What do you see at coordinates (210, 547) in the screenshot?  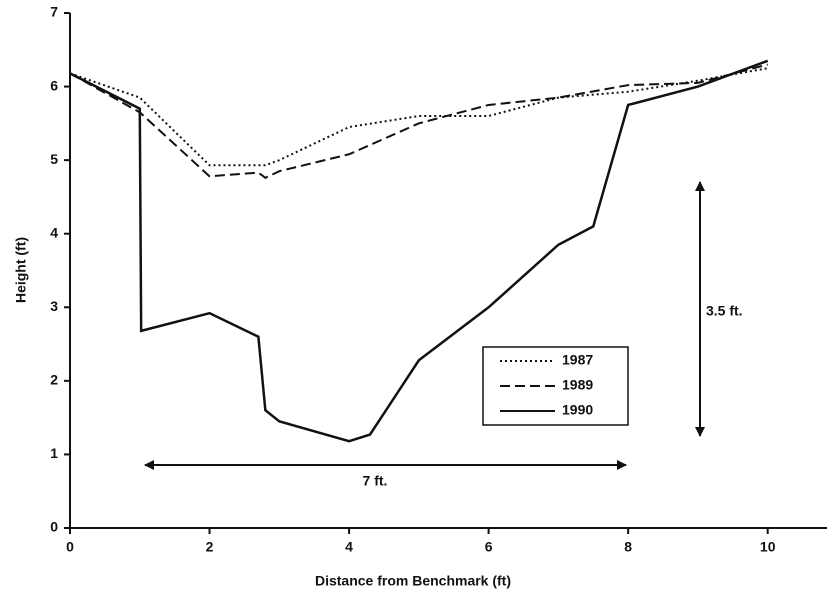 I see `x-tick-label: 2` at bounding box center [210, 547].